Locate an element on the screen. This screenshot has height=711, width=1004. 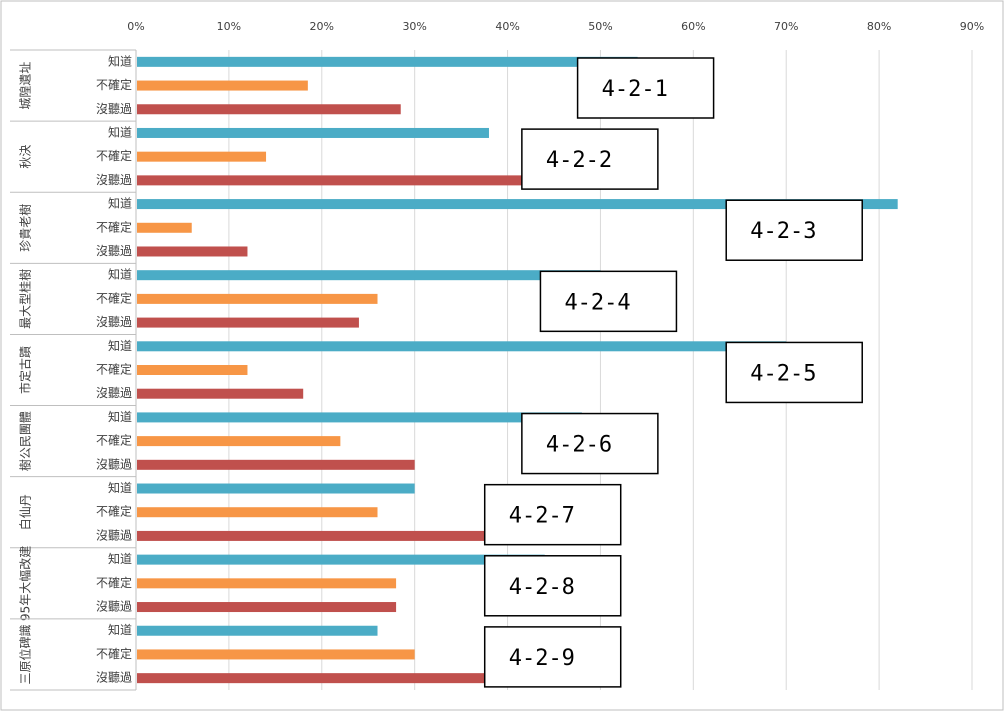
annotation-label: 4-2-7 is located at coordinates (542, 516).